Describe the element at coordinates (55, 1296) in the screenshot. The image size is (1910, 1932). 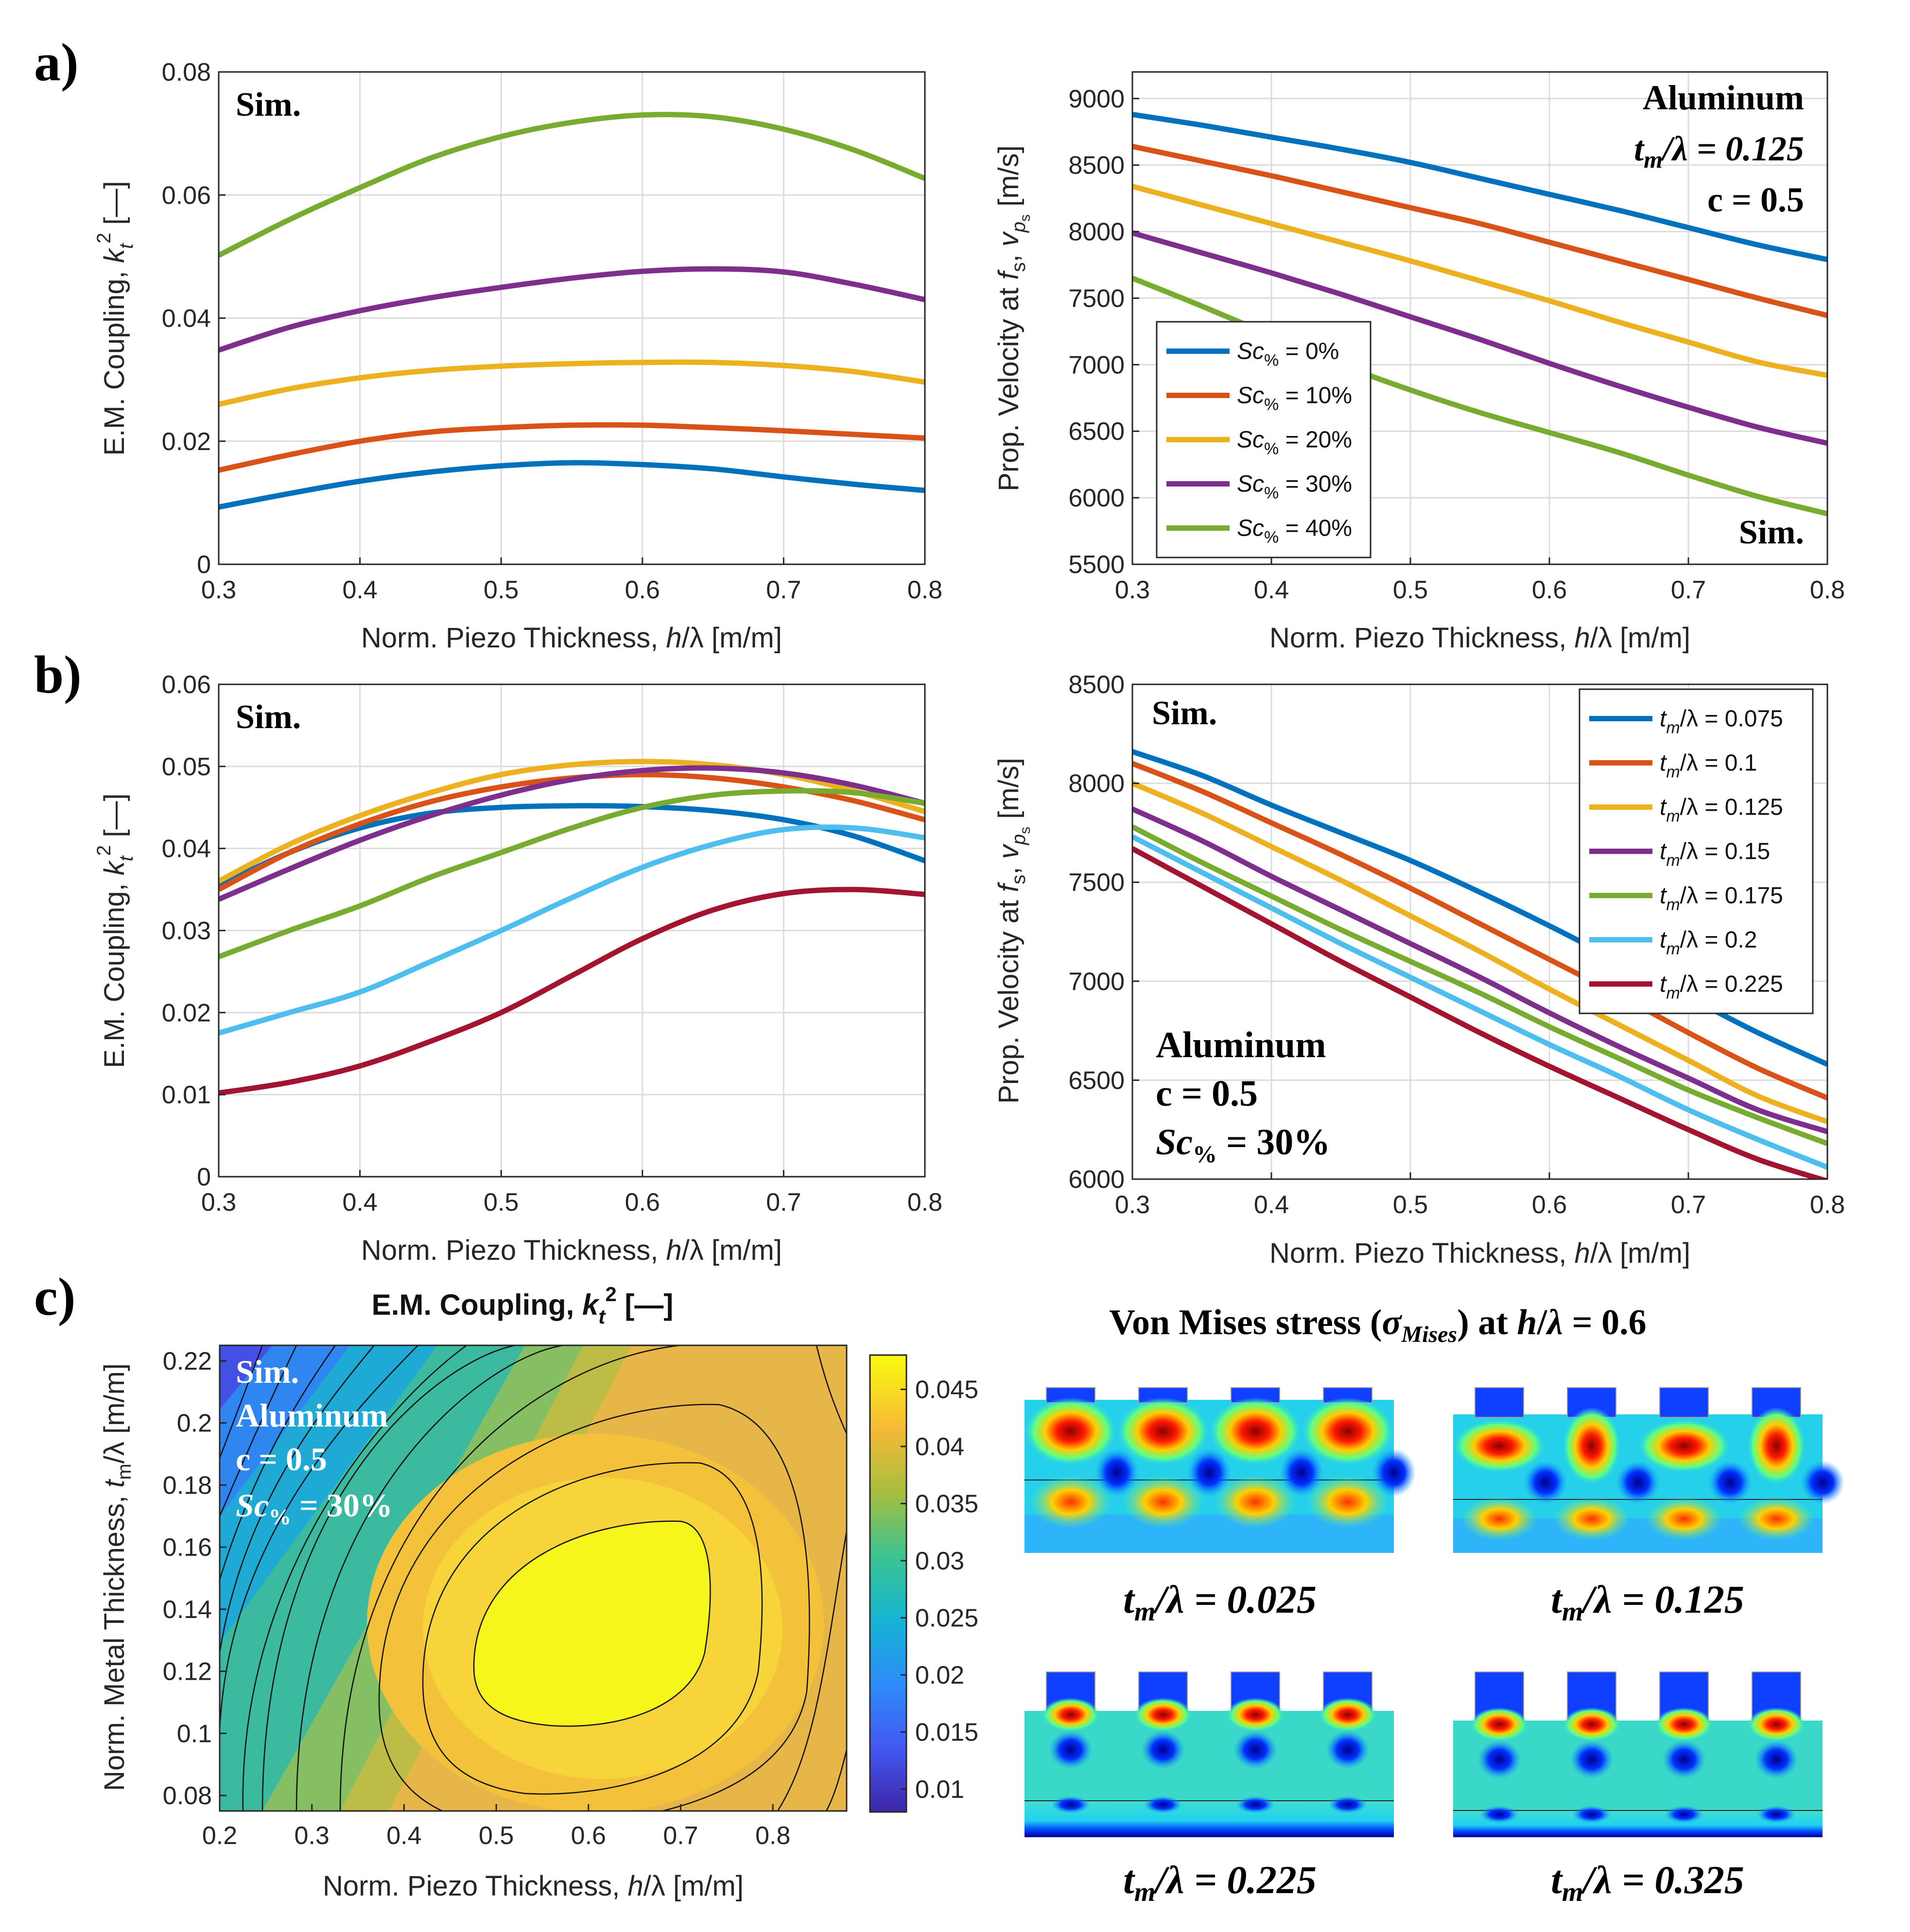
I see `panel-label-c: c)` at that location.